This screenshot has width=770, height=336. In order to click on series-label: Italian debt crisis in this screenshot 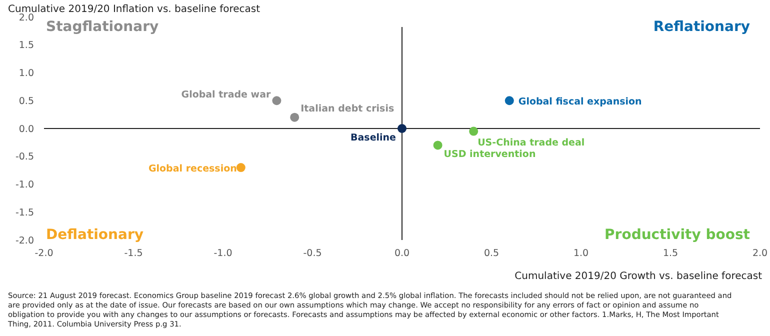, I will do `click(347, 108)`.